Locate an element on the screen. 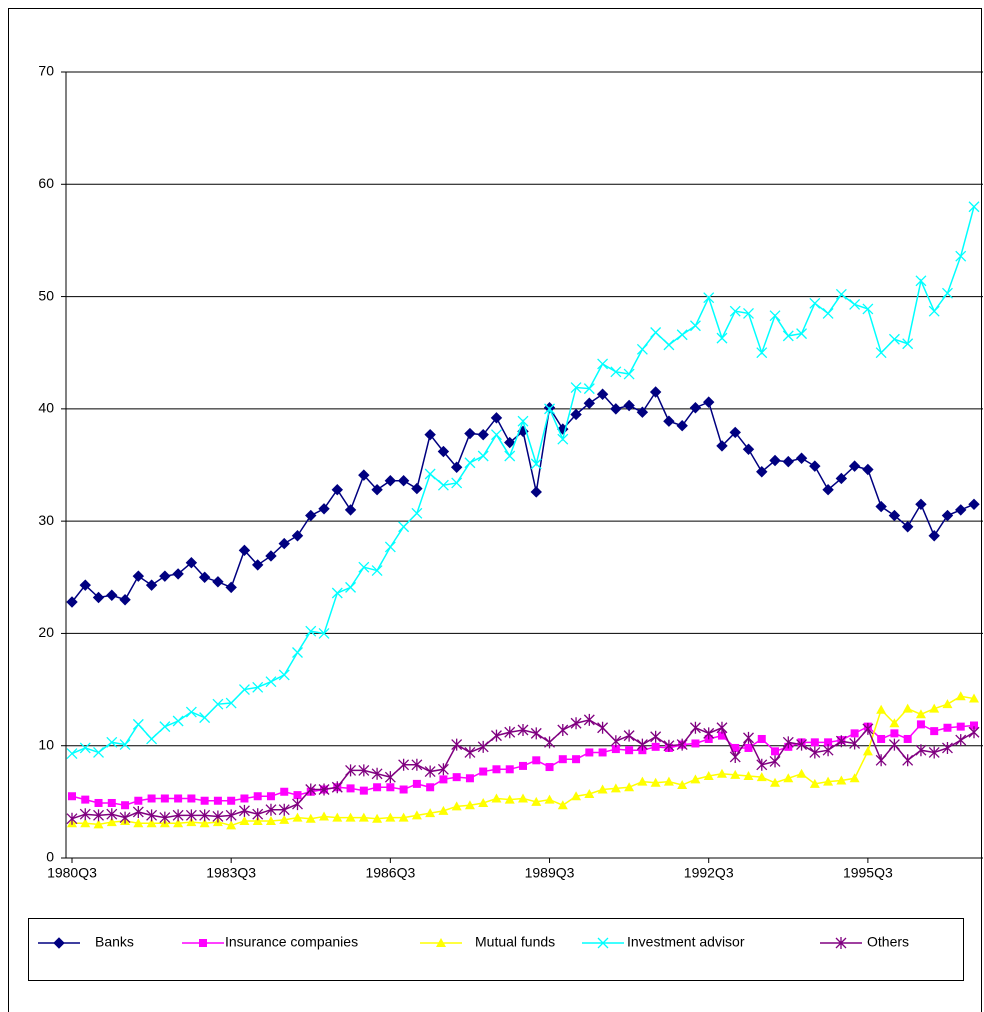 The height and width of the screenshot is (1012, 984). legend-item: Mutual funds is located at coordinates (487, 942).